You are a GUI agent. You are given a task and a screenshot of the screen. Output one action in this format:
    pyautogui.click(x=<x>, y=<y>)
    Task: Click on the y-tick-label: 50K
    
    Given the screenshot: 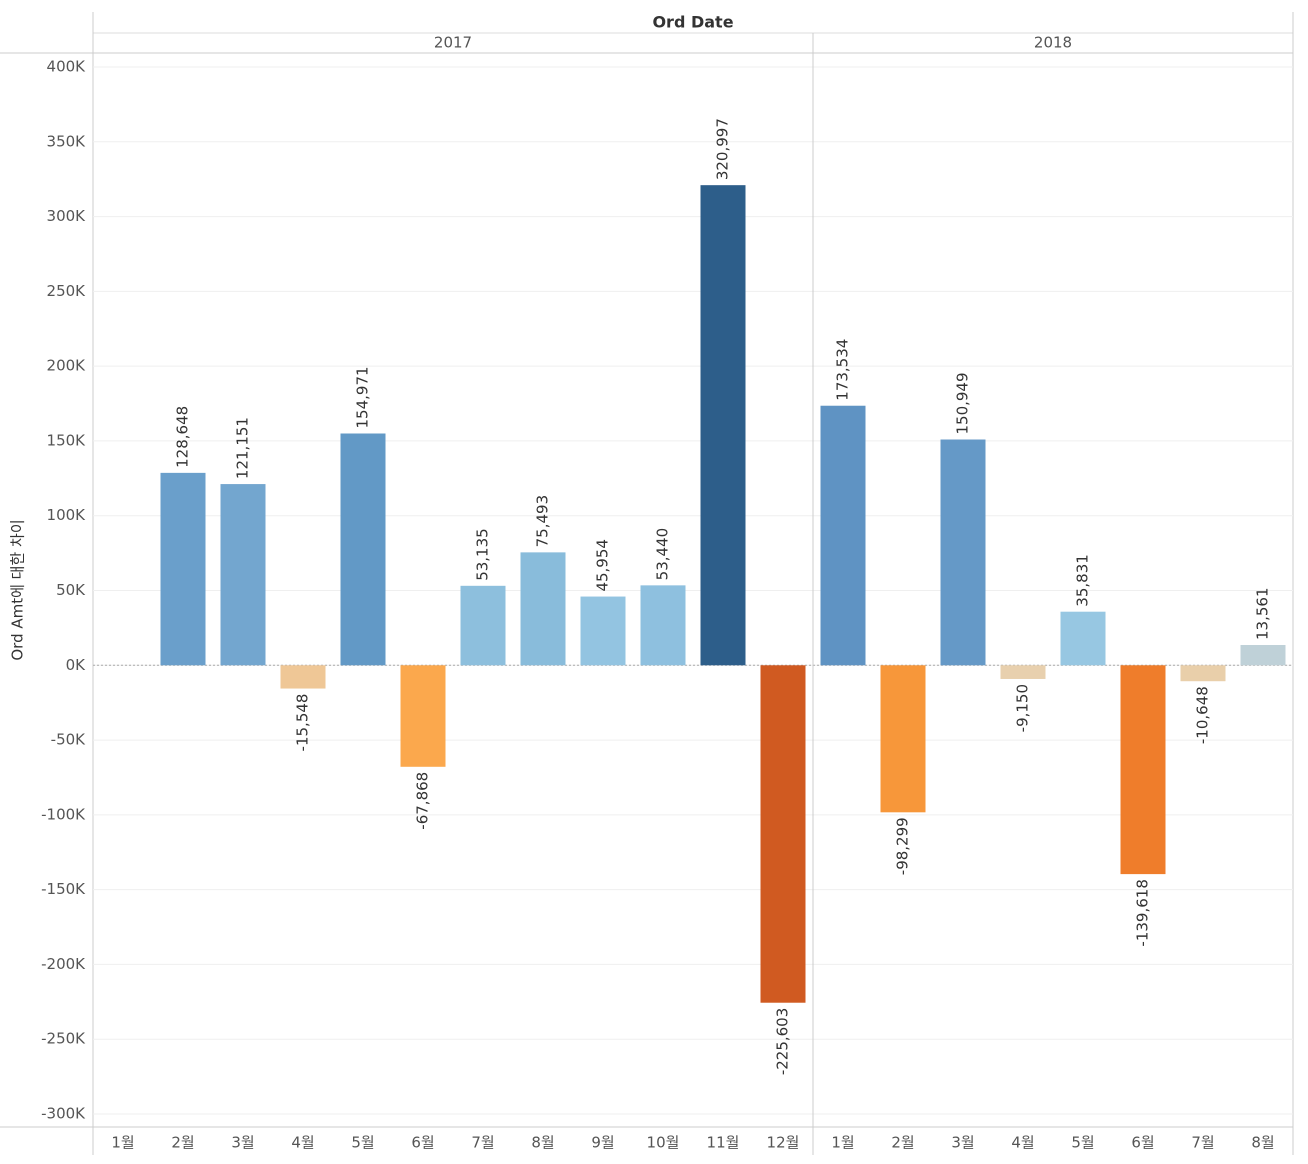 What is the action you would take?
    pyautogui.click(x=71, y=590)
    